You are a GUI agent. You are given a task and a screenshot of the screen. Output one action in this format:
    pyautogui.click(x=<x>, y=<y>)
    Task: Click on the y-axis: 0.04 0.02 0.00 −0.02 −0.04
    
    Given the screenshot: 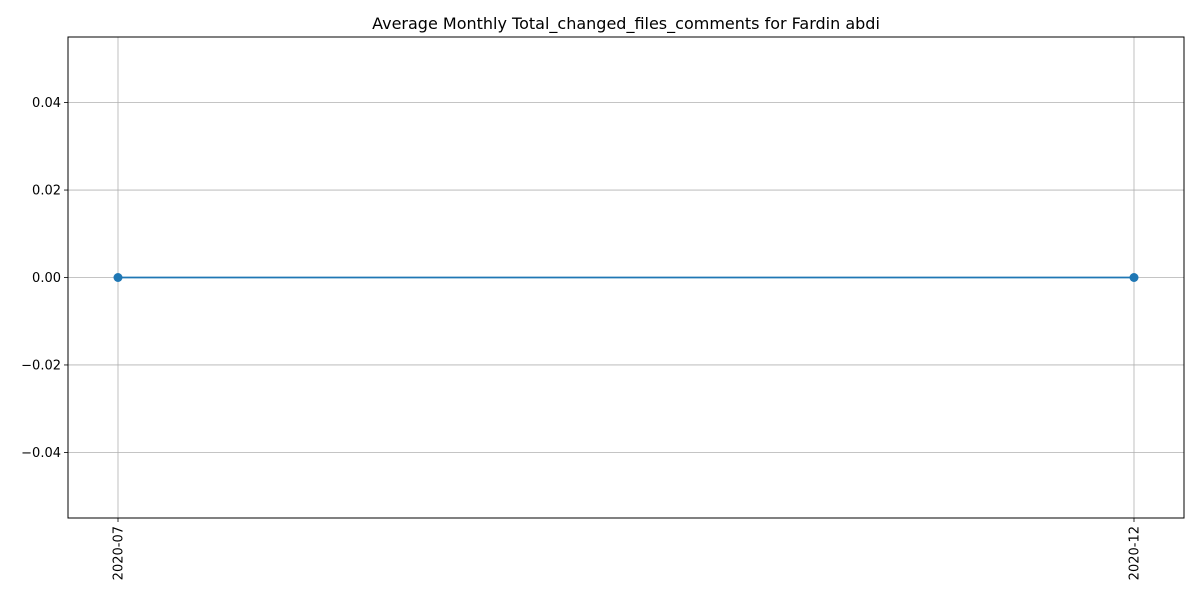 What is the action you would take?
    pyautogui.click(x=44, y=278)
    